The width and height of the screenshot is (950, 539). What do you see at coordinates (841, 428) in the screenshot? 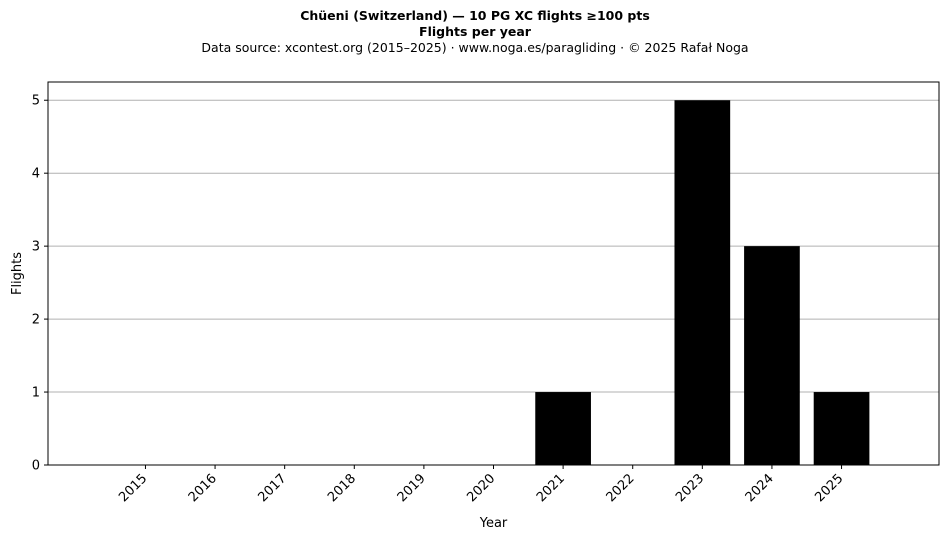
I see `bar-2025` at bounding box center [841, 428].